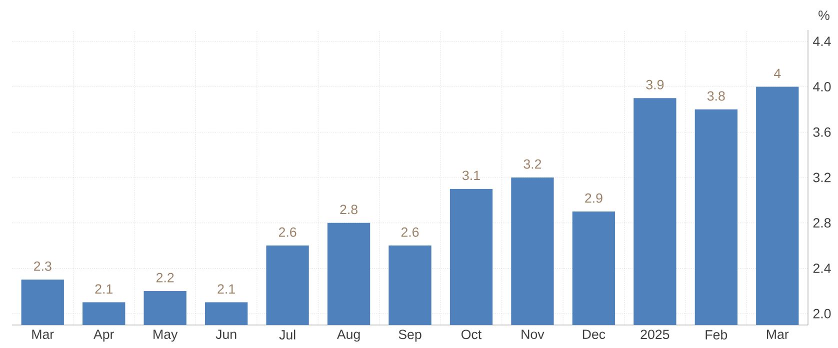  What do you see at coordinates (822, 268) in the screenshot?
I see `y-tick-label: 2.4` at bounding box center [822, 268].